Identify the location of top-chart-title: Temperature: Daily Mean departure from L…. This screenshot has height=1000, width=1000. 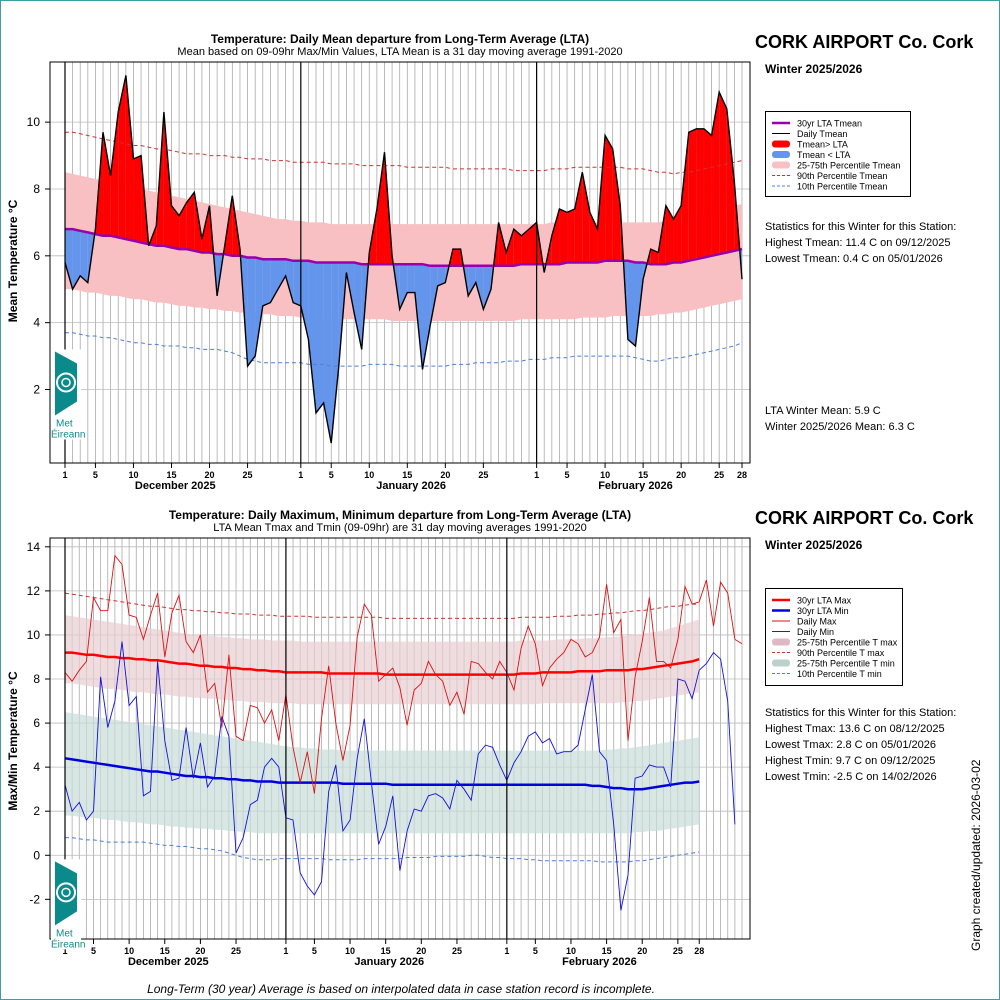
(400, 39).